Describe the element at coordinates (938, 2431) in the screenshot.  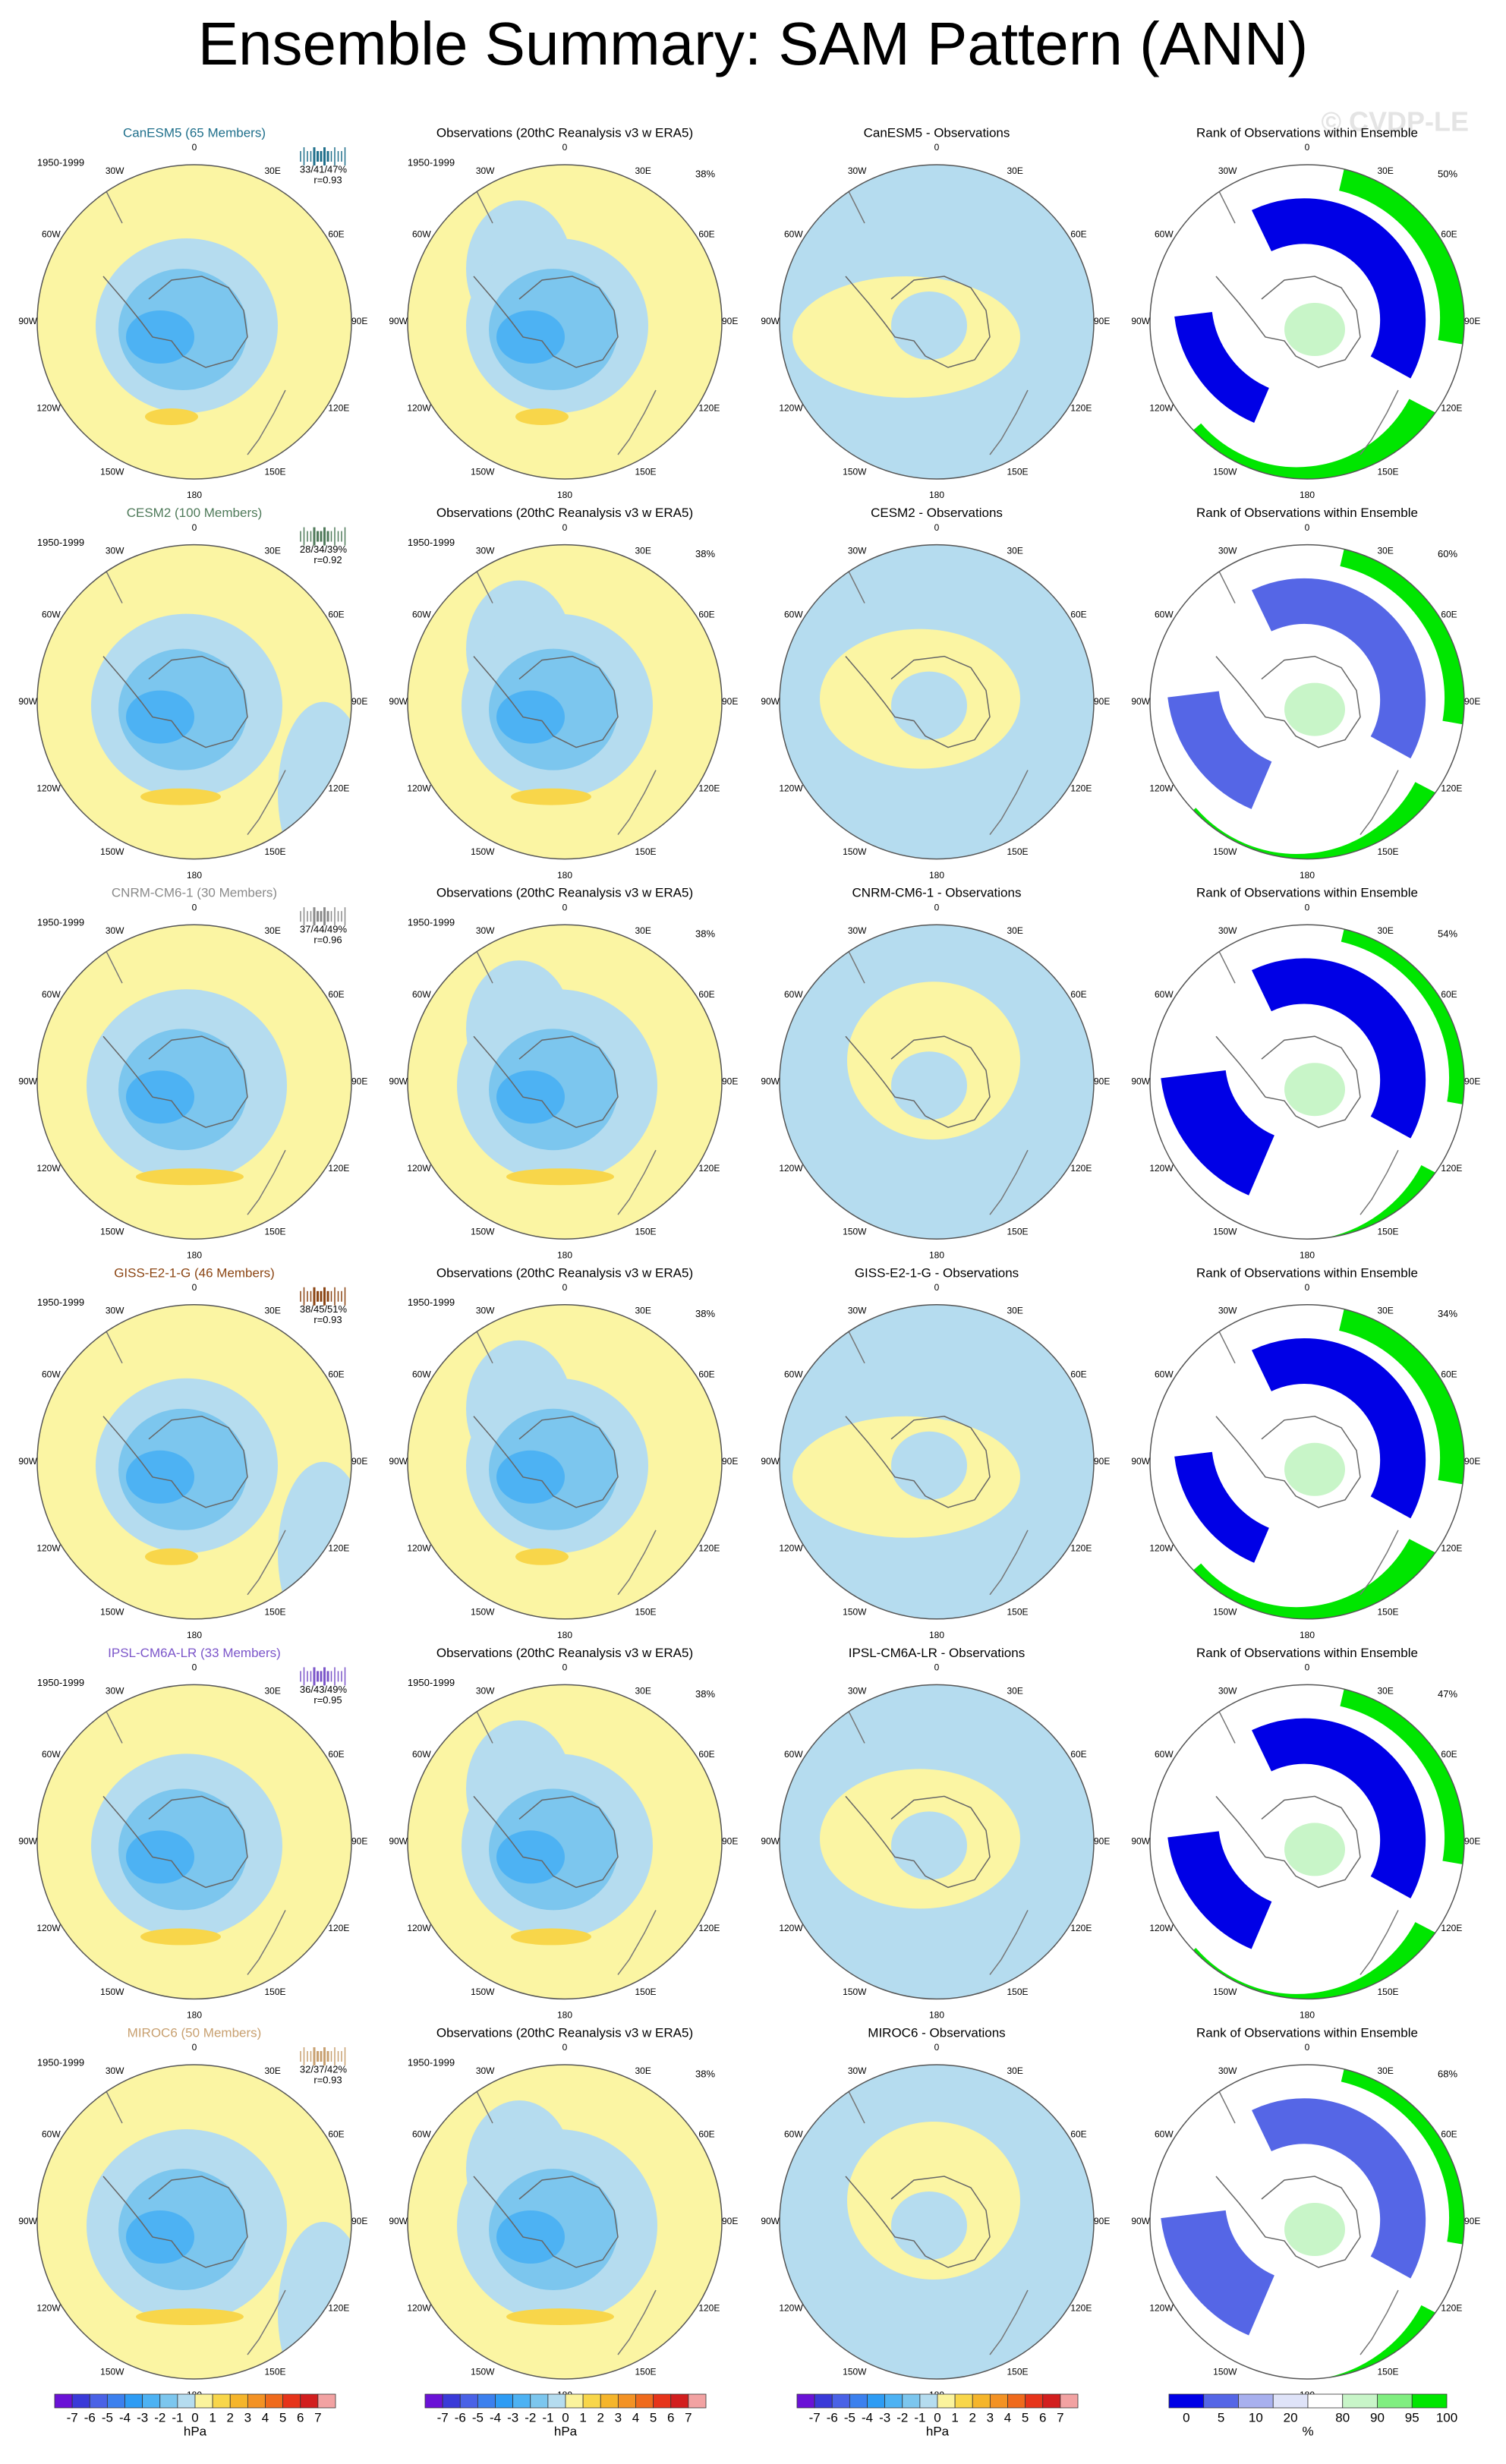
I see `colorbar-unit: hPa` at that location.